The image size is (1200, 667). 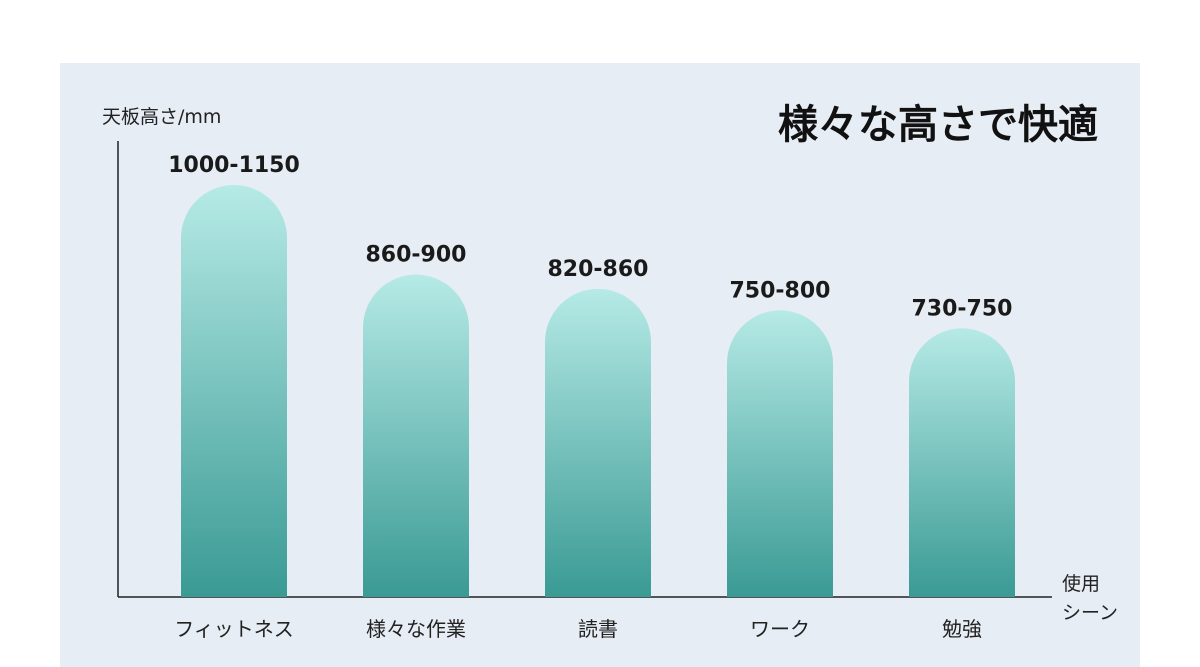 What do you see at coordinates (598, 269) in the screenshot?
I see `bar-value-label: 820-860` at bounding box center [598, 269].